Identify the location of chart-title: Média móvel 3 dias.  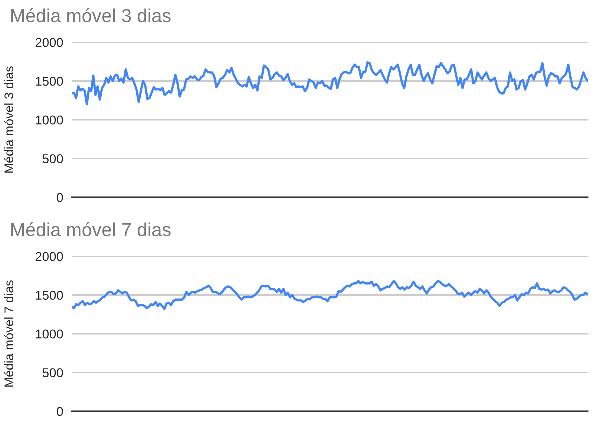
(91, 15).